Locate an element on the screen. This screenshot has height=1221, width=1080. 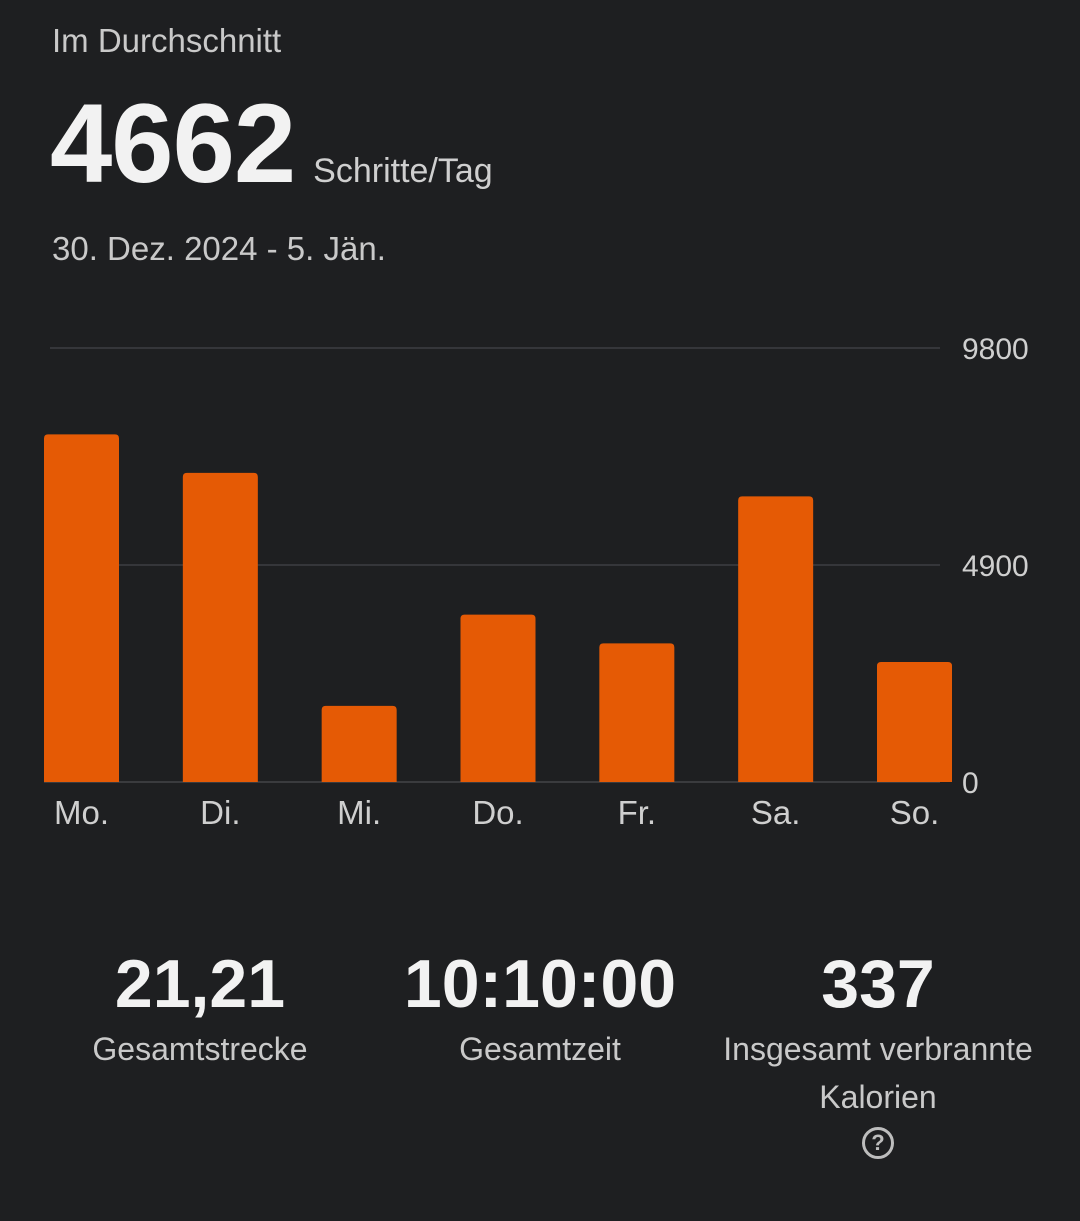
stat-calories-value: 337 is located at coordinates (878, 984).